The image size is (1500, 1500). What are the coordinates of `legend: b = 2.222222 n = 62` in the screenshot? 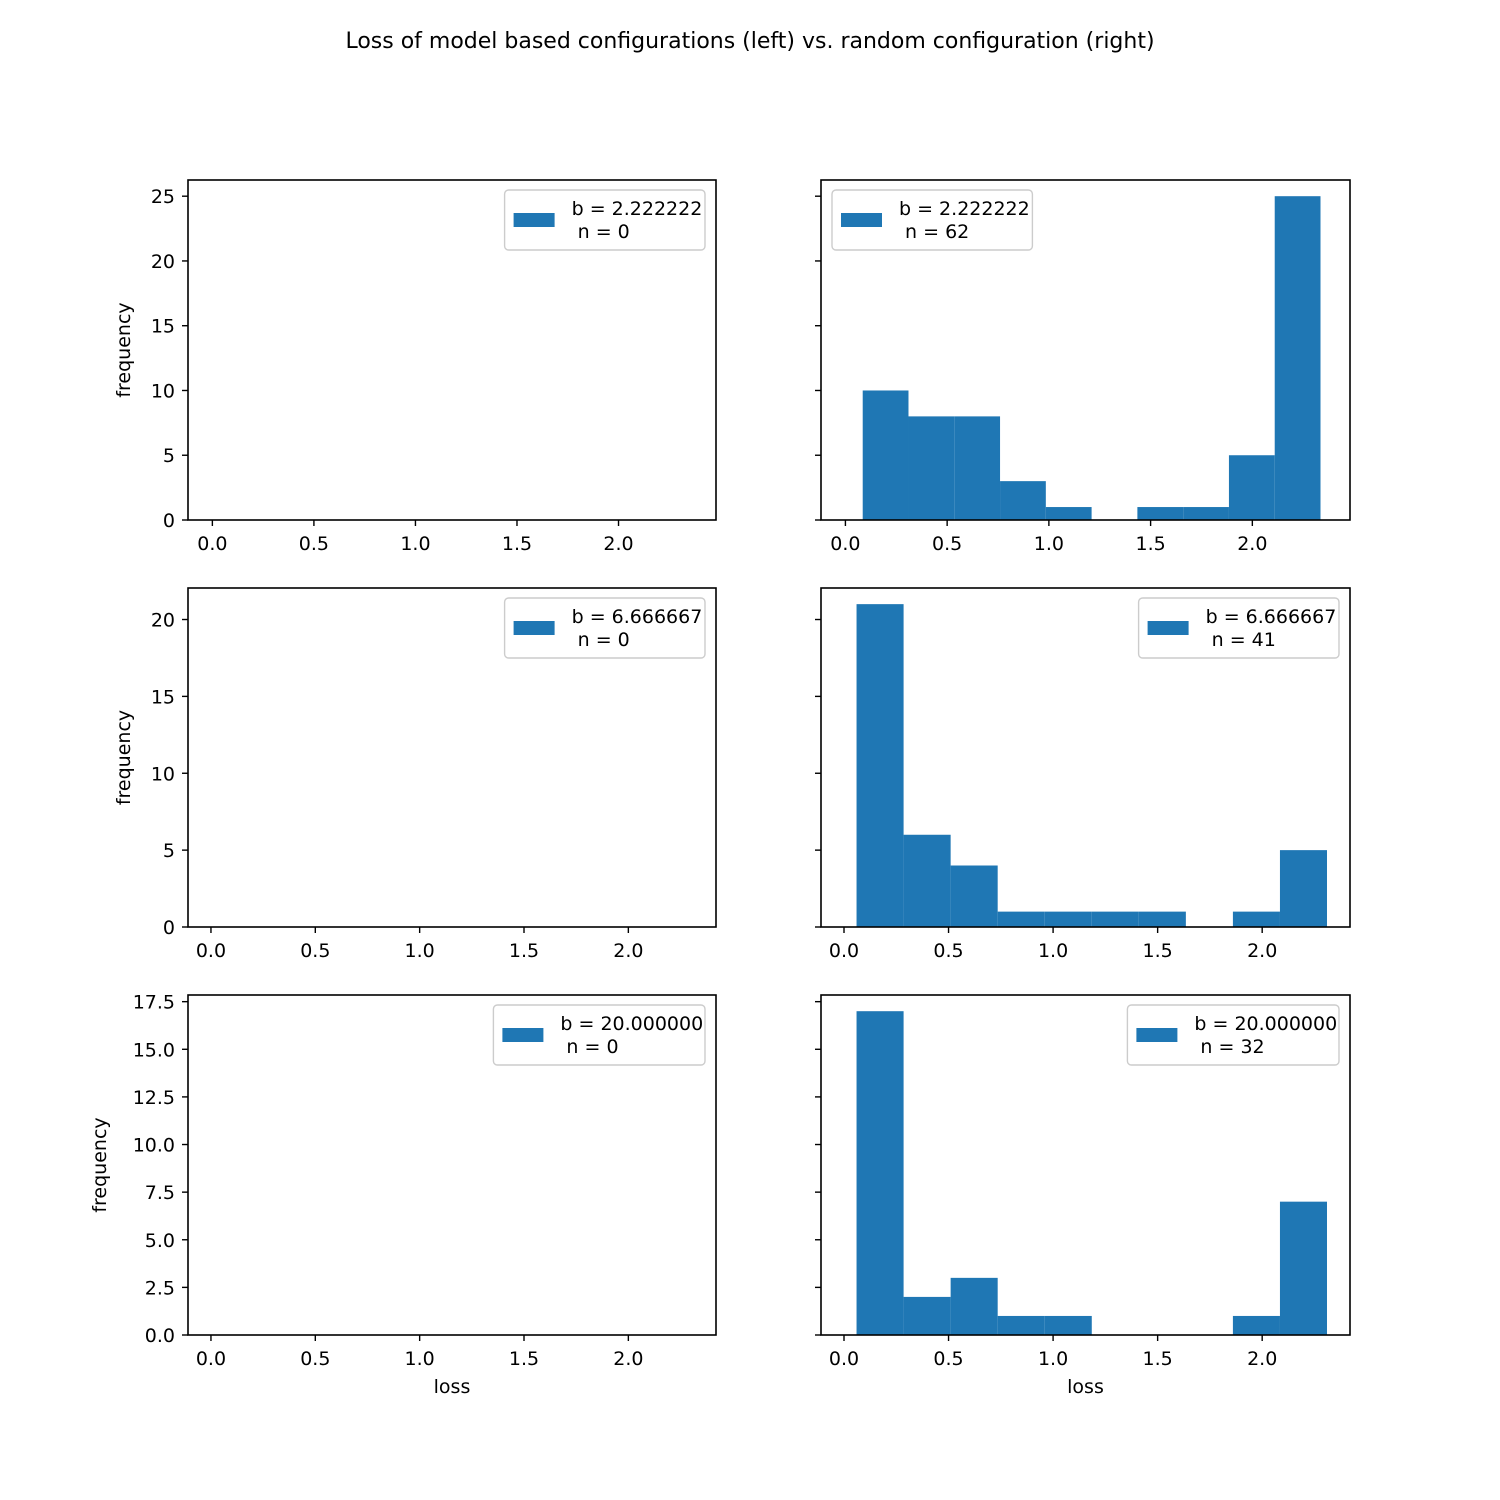 It's located at (932, 220).